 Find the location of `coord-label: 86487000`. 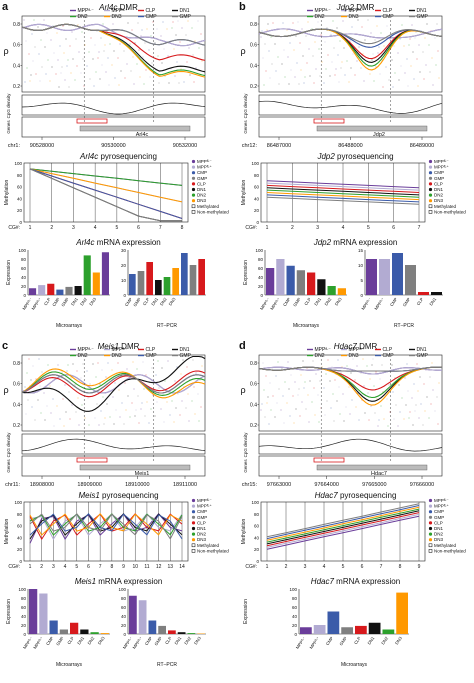

coord-label: 86487000 is located at coordinates (279, 146).